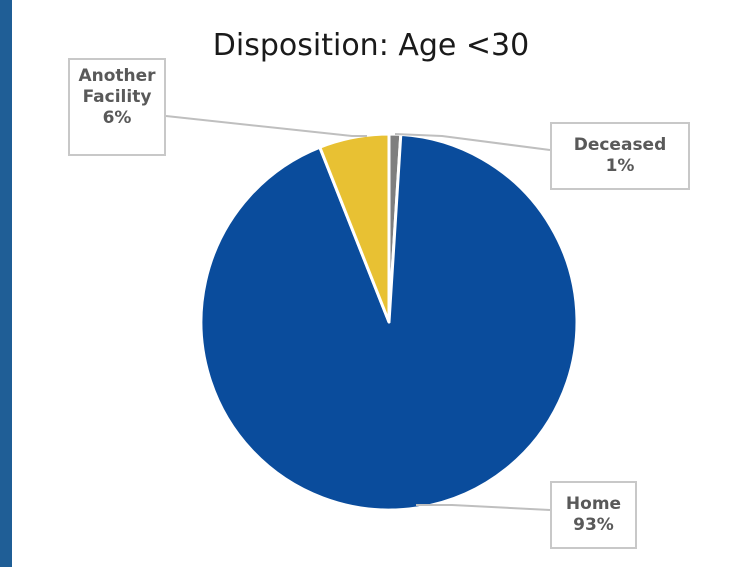 The image size is (730, 567). I want to click on leader-another-facility, so click(266, 126).